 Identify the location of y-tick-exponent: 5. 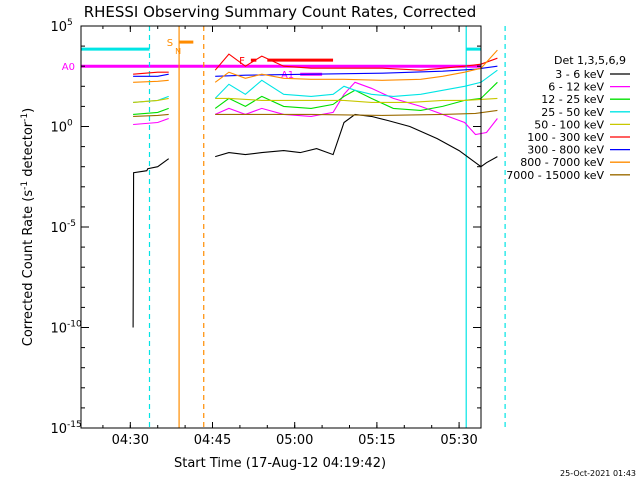
(70, 23).